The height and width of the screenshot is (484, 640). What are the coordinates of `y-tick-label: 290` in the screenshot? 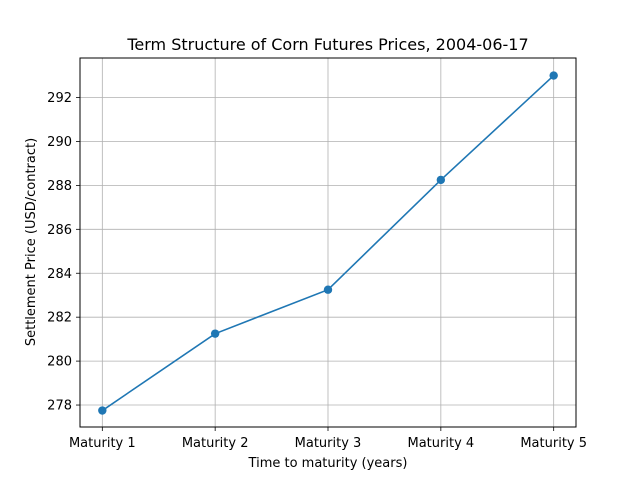 It's located at (59, 142).